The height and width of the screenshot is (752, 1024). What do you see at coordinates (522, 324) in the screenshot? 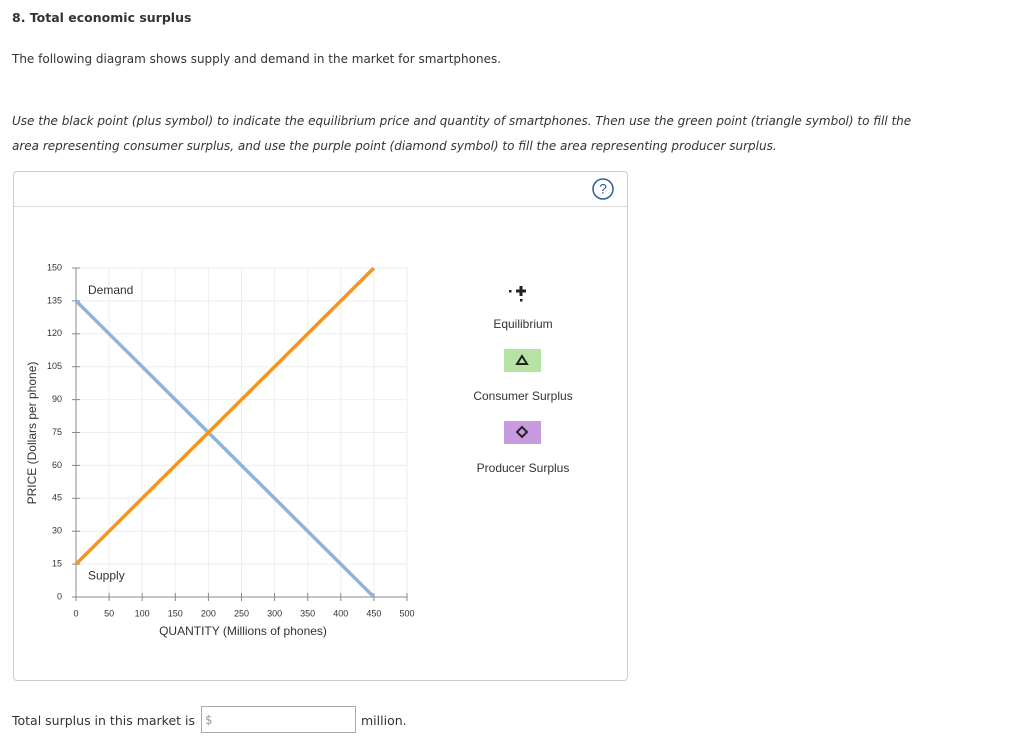
I see `palette-label: Equilibrium` at bounding box center [522, 324].